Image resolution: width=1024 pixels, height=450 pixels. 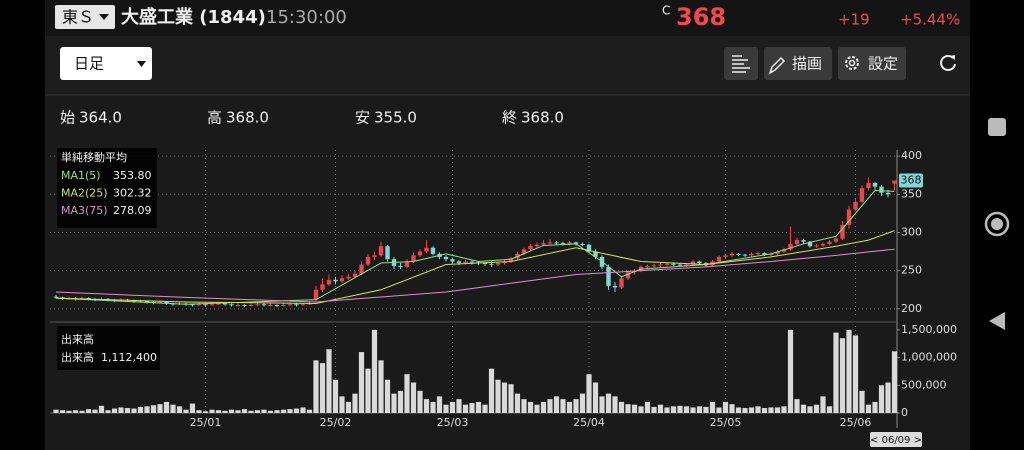 What do you see at coordinates (911, 270) in the screenshot?
I see `y-tick-label: 250` at bounding box center [911, 270].